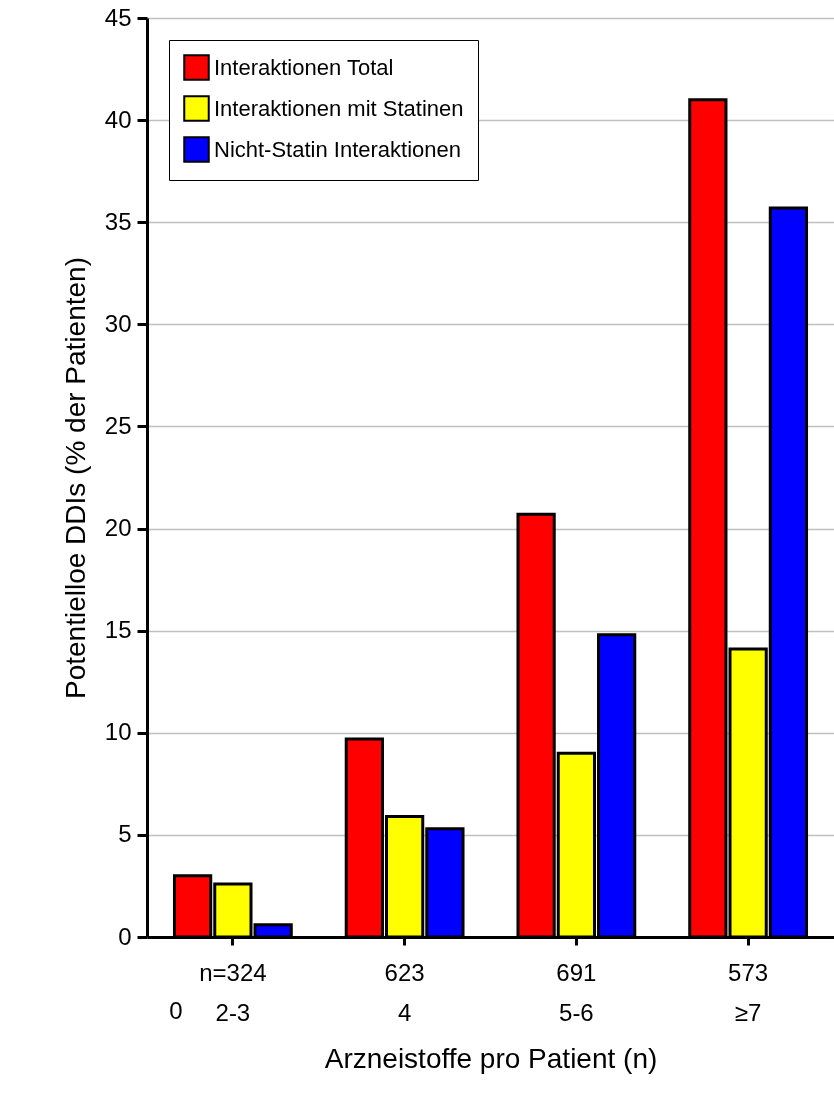 This screenshot has height=1100, width=834. Describe the element at coordinates (125, 936) in the screenshot. I see `y-tick-label: 0` at that location.